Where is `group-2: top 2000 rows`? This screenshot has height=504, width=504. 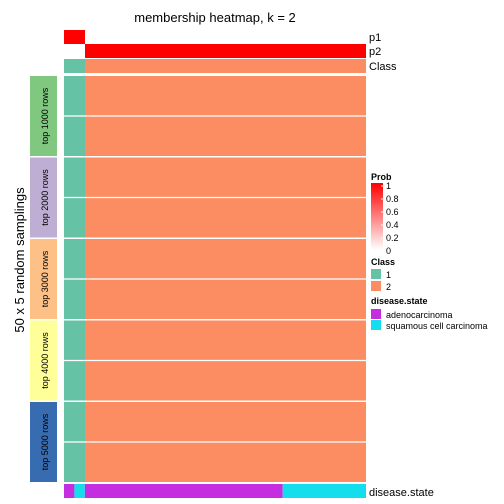
group-2: top 2000 rows is located at coordinates (198, 197).